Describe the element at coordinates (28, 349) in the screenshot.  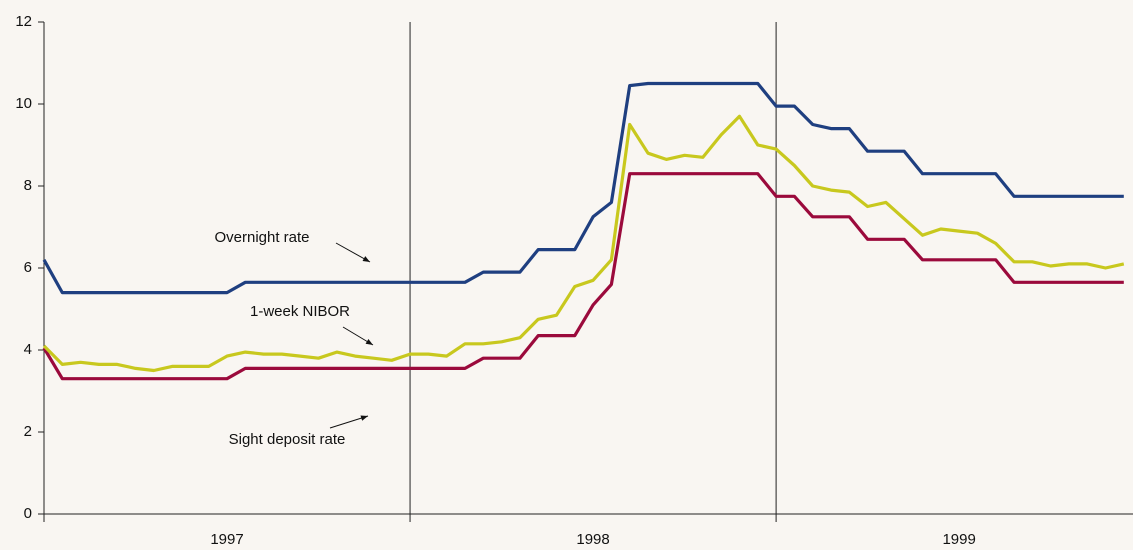
I see `y-tick-label: 4` at that location.